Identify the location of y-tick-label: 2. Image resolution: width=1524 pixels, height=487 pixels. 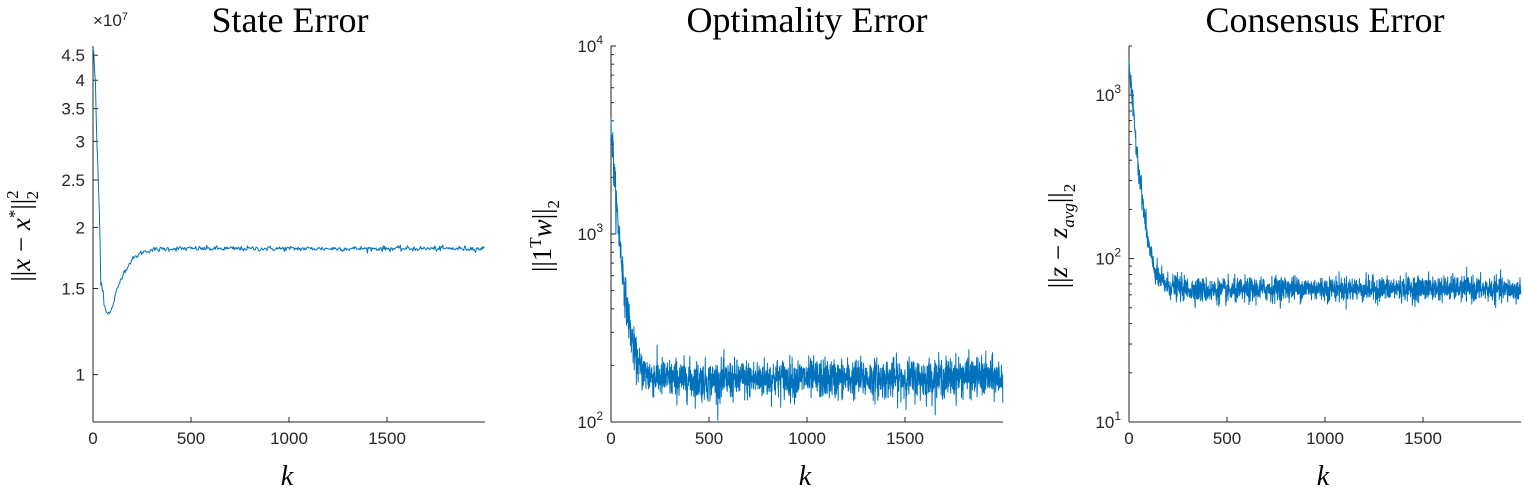
(80, 227).